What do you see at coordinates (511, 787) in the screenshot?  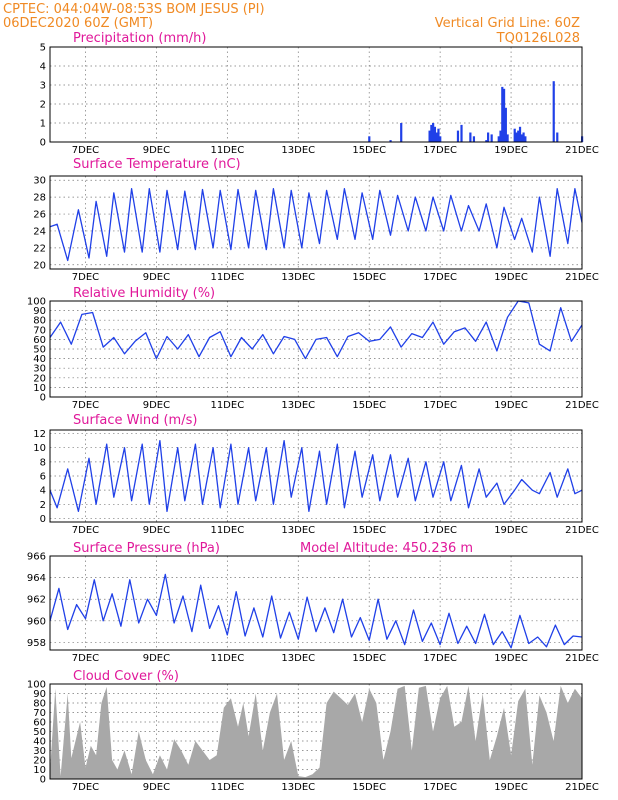 I see `cloud-xtick: 19DEC` at bounding box center [511, 787].